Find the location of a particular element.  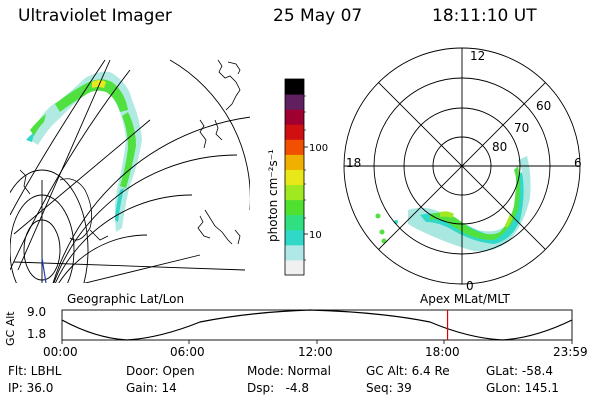

altitude-xtick-1200: 12:00 is located at coordinates (315, 352).